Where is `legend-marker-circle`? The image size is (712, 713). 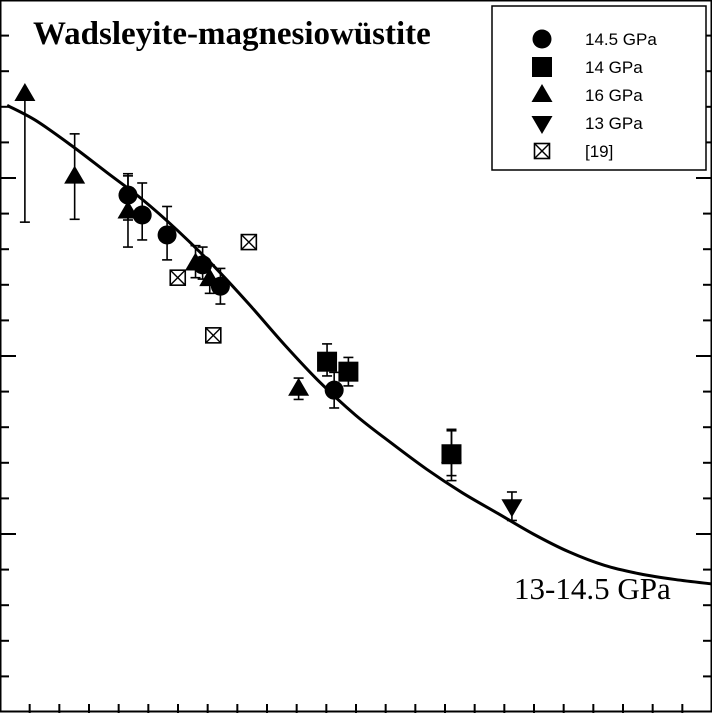 legend-marker-circle is located at coordinates (542, 39).